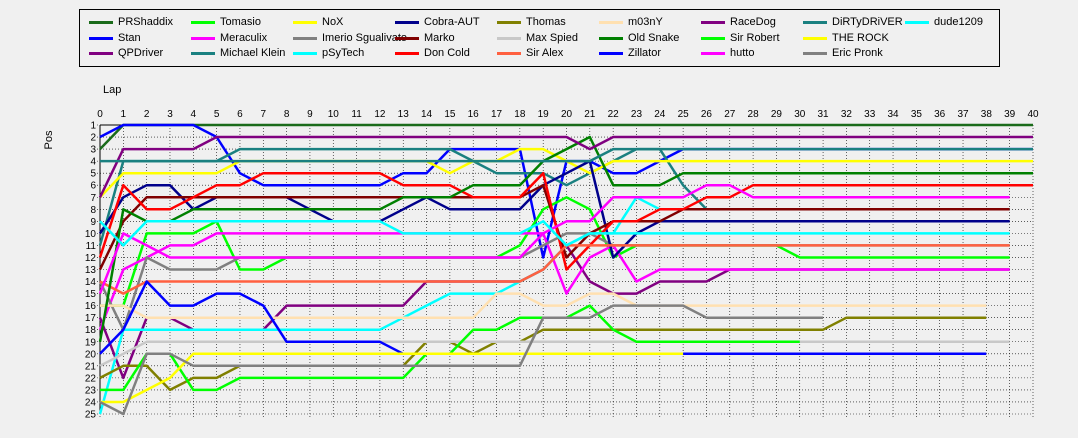  I want to click on y-tick-label: 1, so click(93, 126).